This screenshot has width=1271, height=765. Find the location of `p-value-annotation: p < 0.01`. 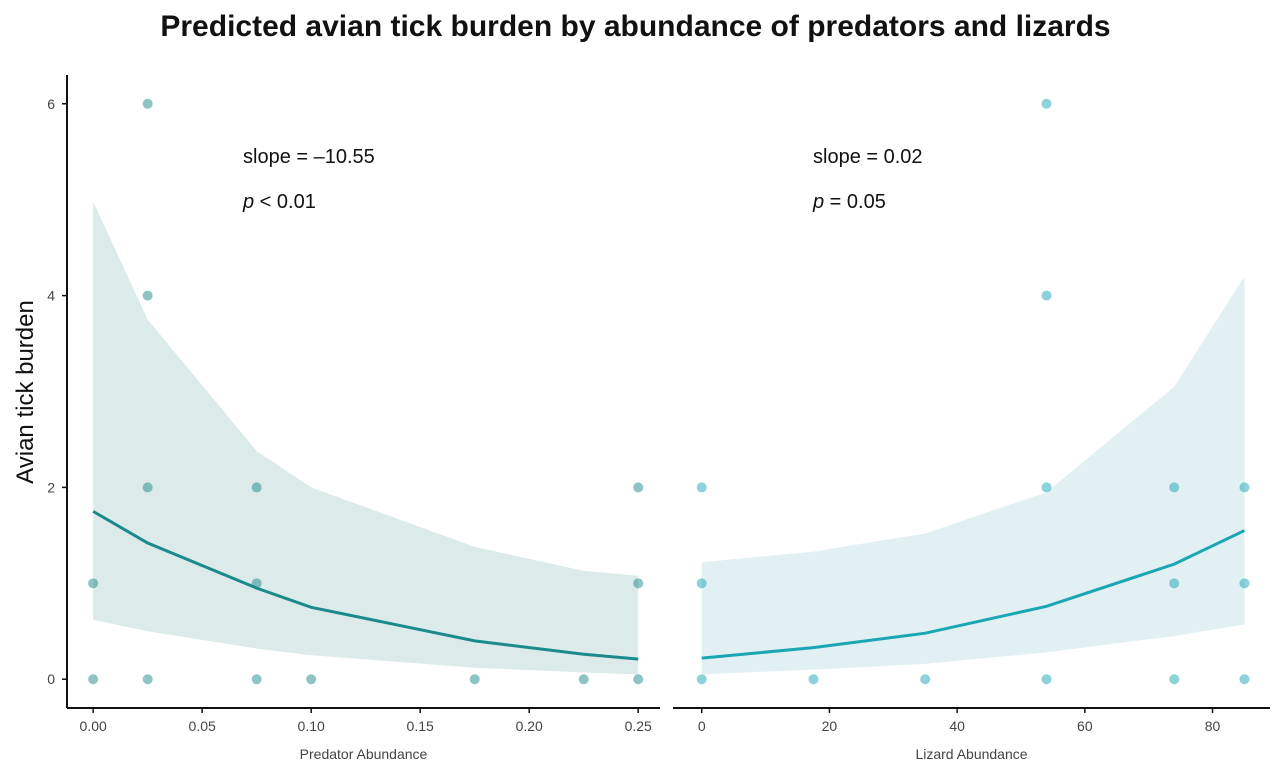

p-value-annotation: p < 0.01 is located at coordinates (279, 202).